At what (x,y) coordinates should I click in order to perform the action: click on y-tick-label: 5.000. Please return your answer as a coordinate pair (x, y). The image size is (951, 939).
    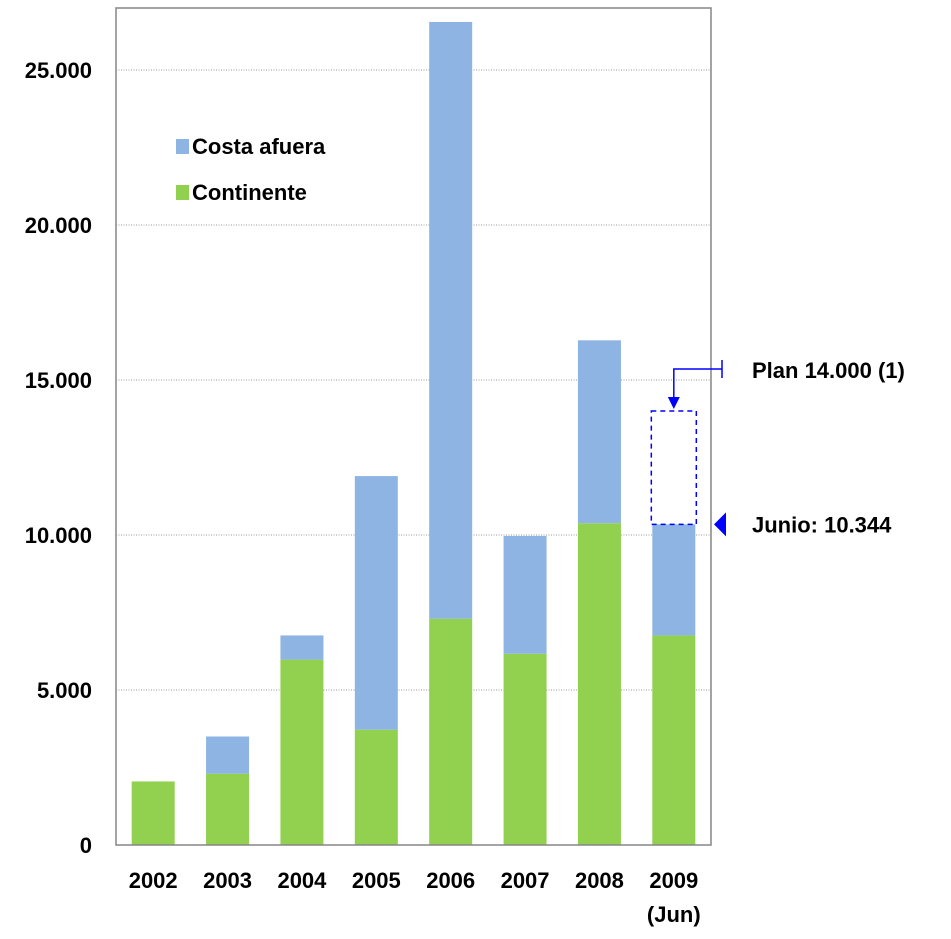
    Looking at the image, I should click on (64, 690).